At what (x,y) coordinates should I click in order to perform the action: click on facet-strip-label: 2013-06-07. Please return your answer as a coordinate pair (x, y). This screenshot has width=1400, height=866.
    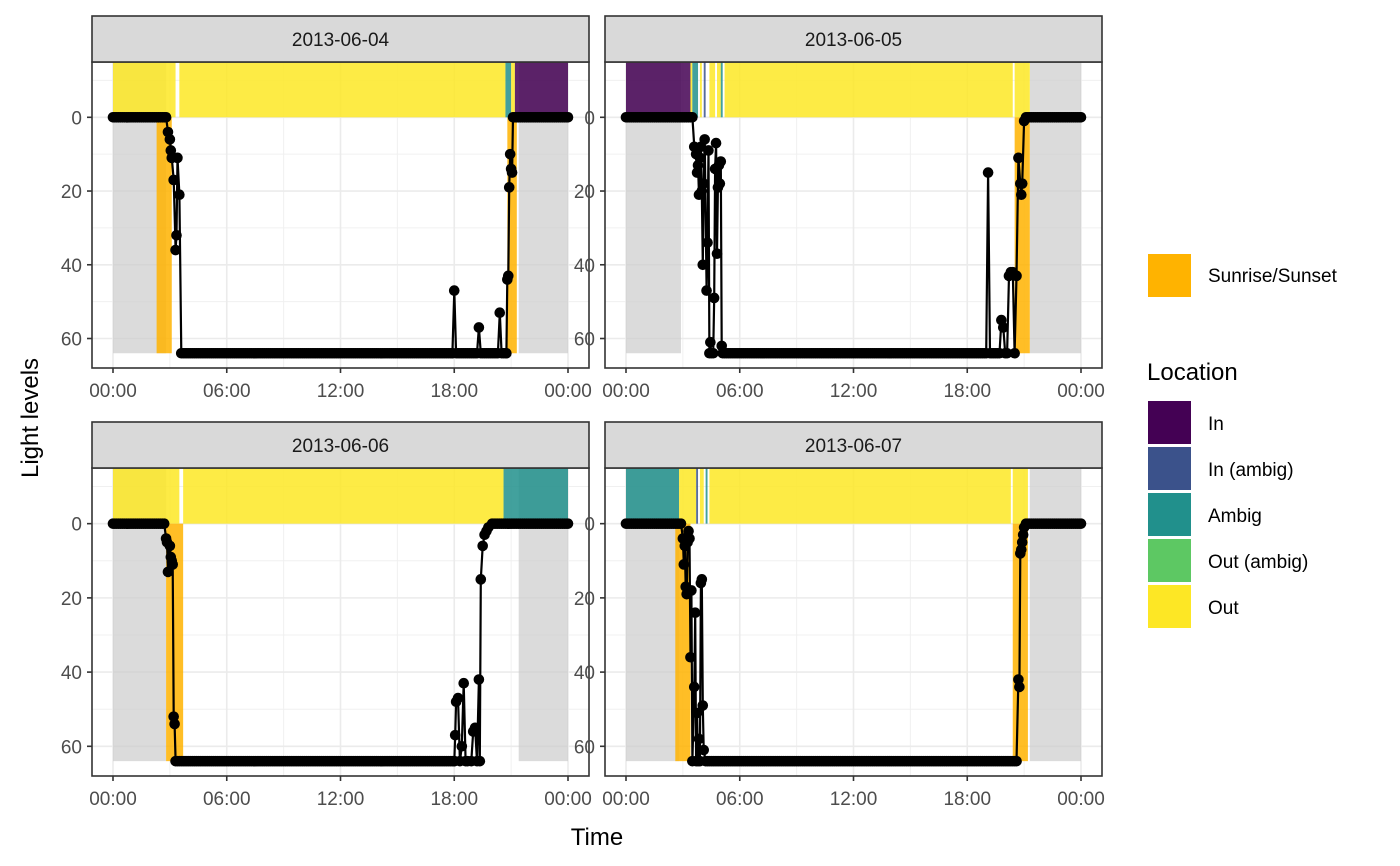
    Looking at the image, I should click on (853, 446).